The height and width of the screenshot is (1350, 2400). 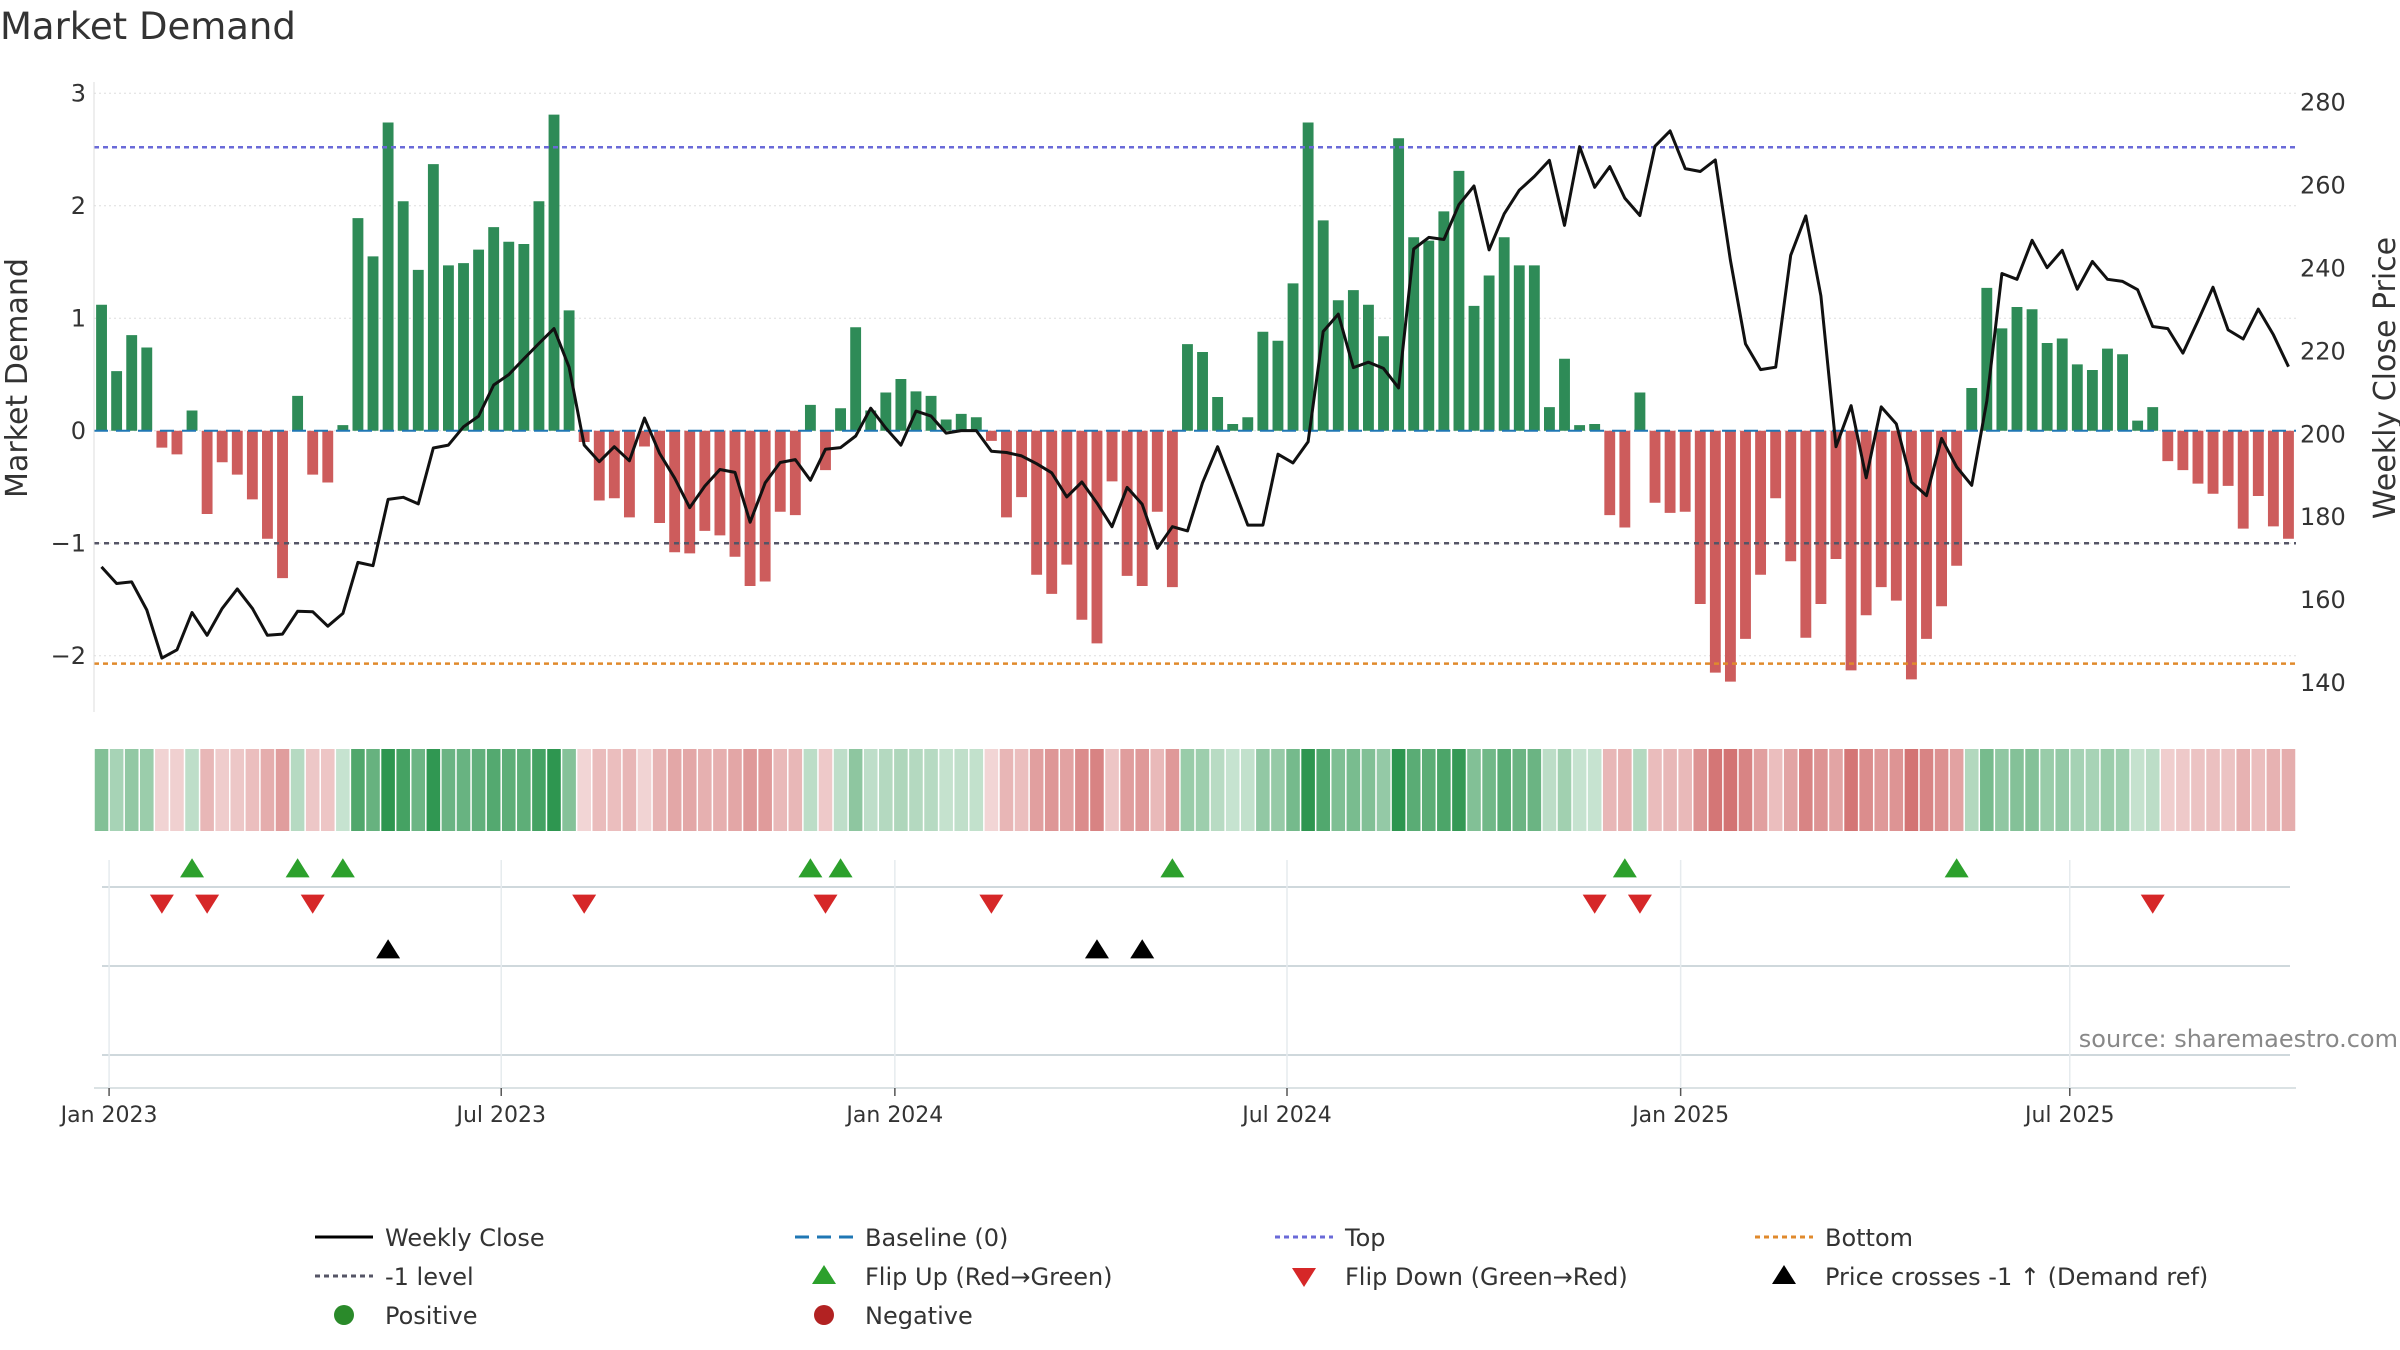 I want to click on legend-item: -1 level, so click(x=394, y=1277).